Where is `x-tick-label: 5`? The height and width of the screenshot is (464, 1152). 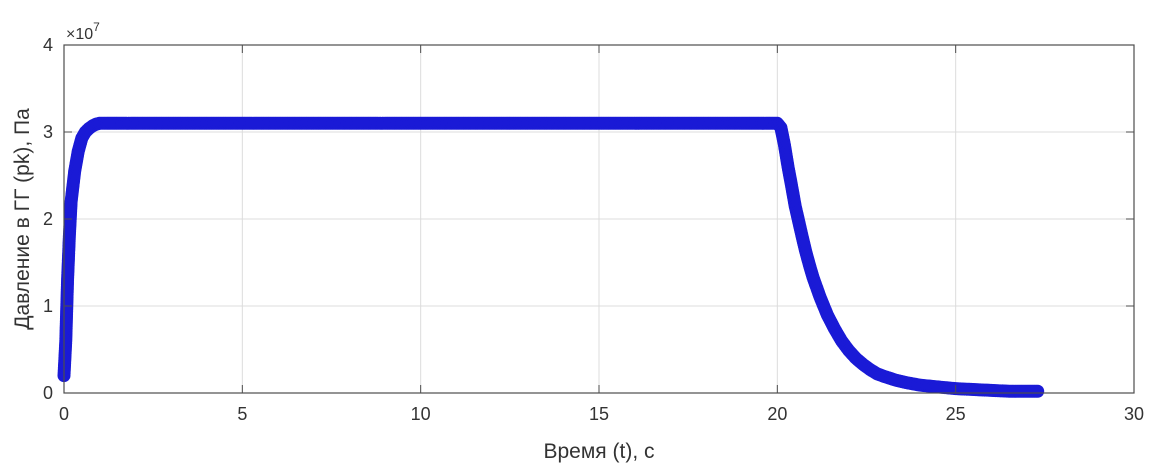
x-tick-label: 5 is located at coordinates (242, 414).